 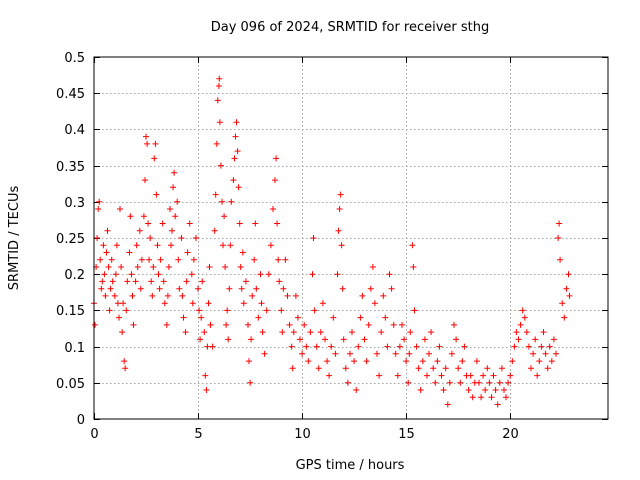 What do you see at coordinates (350, 465) in the screenshot?
I see `x-axis-label: GPS time / hours` at bounding box center [350, 465].